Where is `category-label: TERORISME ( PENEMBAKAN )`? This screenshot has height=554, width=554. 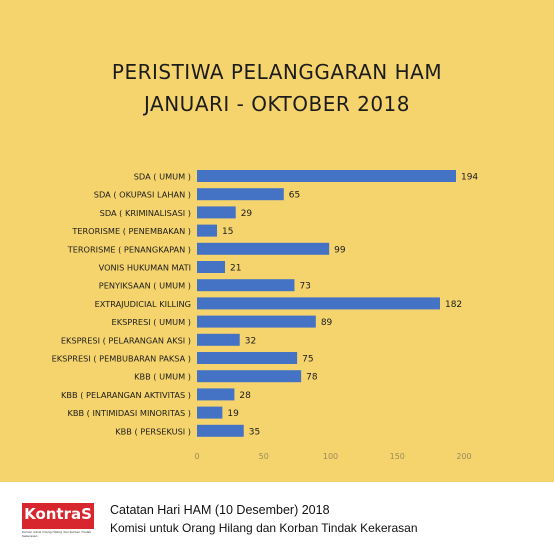 category-label: TERORISME ( PENEMBAKAN ) is located at coordinates (131, 231).